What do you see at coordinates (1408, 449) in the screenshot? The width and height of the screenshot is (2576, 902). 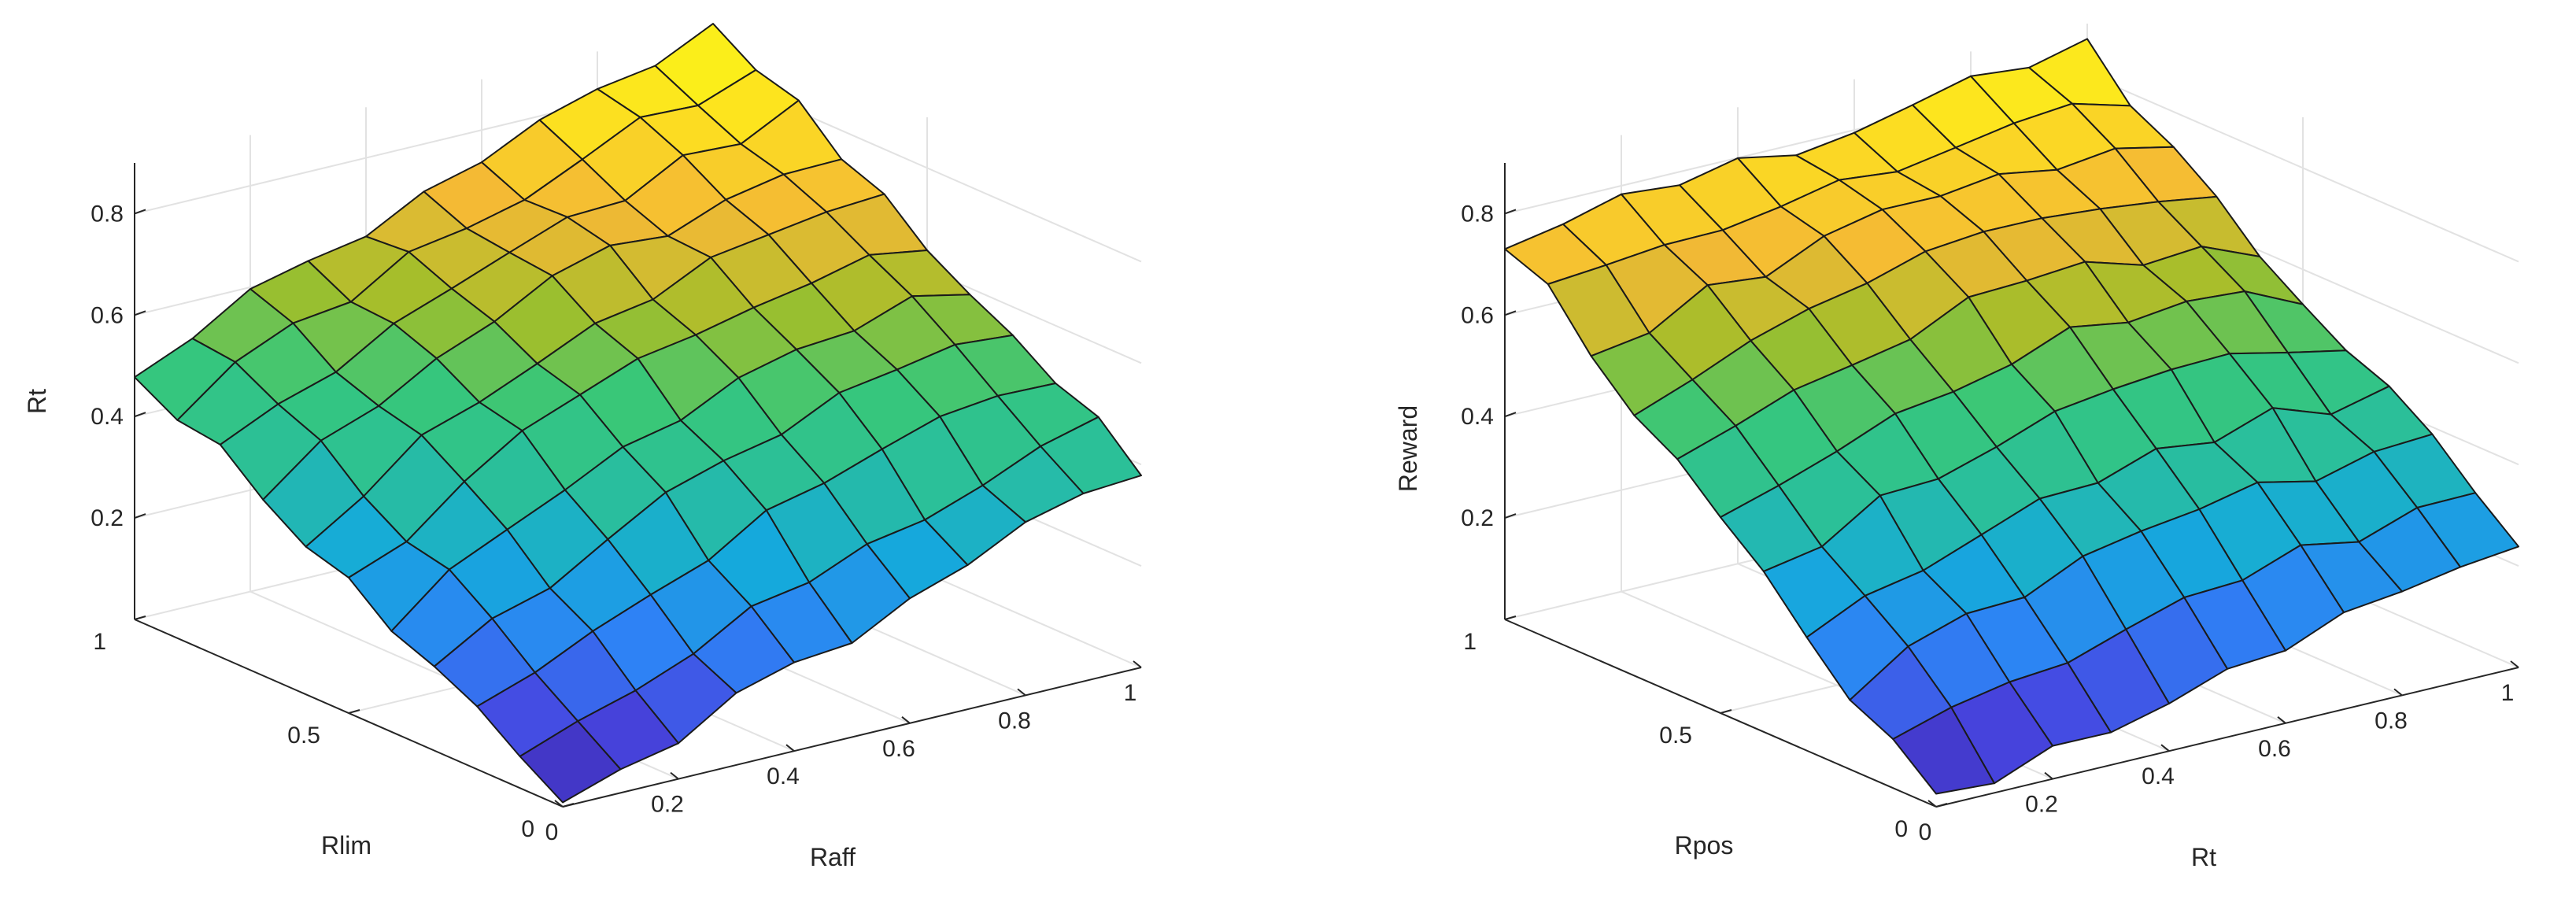 I see `z-axis-label: Reward` at bounding box center [1408, 449].